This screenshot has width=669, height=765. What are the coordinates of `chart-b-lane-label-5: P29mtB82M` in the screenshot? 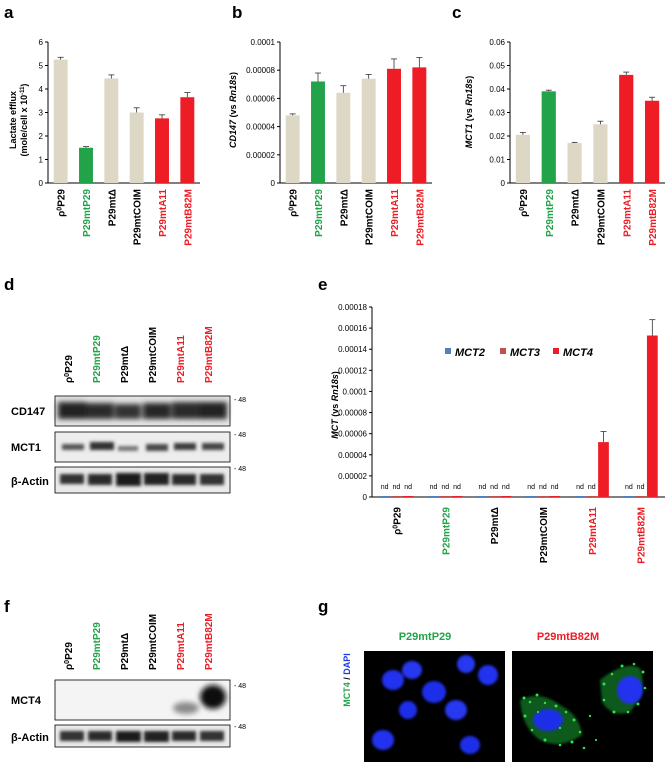 It's located at (420, 217).